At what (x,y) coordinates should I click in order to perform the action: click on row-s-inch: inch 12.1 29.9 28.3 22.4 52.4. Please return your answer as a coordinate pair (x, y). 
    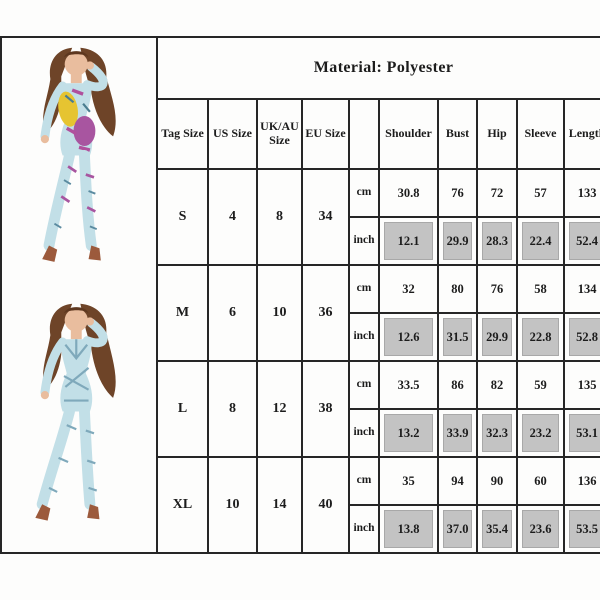
    Looking at the image, I should click on (300, 241).